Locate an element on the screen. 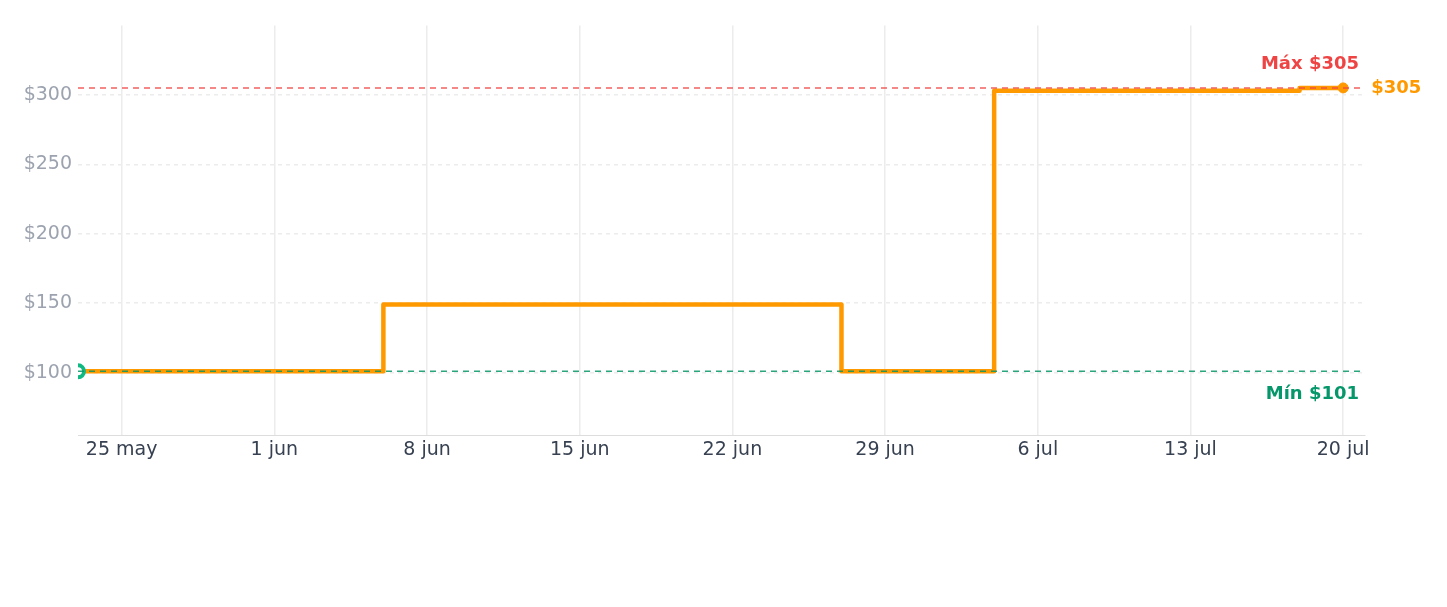  x-tick-label: 6 jul is located at coordinates (1038, 447).